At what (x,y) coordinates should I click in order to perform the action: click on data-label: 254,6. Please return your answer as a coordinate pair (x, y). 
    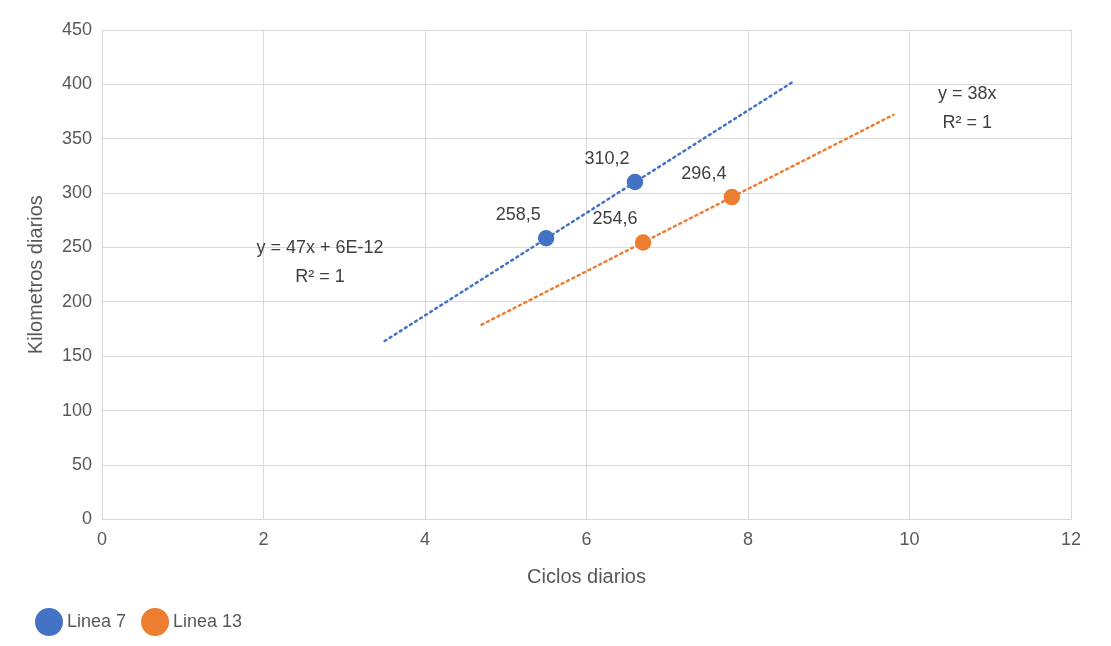
    Looking at the image, I should click on (615, 218).